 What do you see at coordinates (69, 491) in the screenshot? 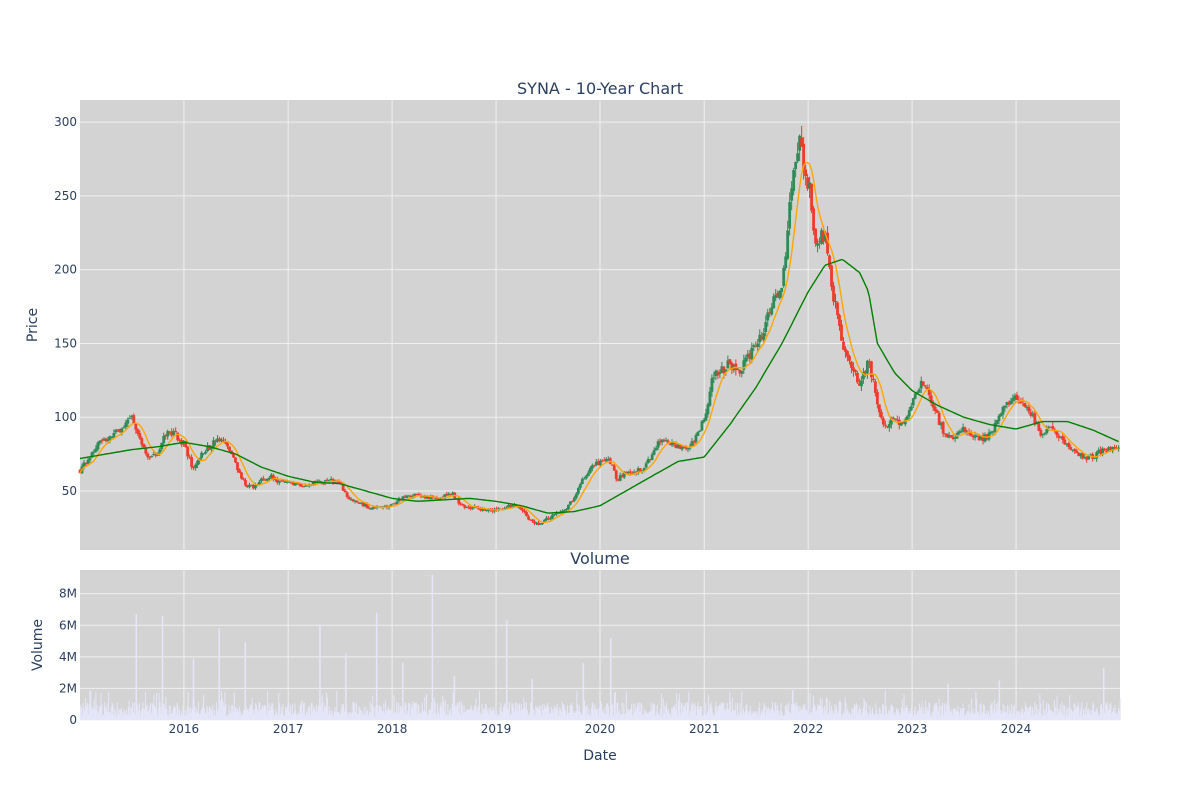
I see `price-tick-label: 50` at bounding box center [69, 491].